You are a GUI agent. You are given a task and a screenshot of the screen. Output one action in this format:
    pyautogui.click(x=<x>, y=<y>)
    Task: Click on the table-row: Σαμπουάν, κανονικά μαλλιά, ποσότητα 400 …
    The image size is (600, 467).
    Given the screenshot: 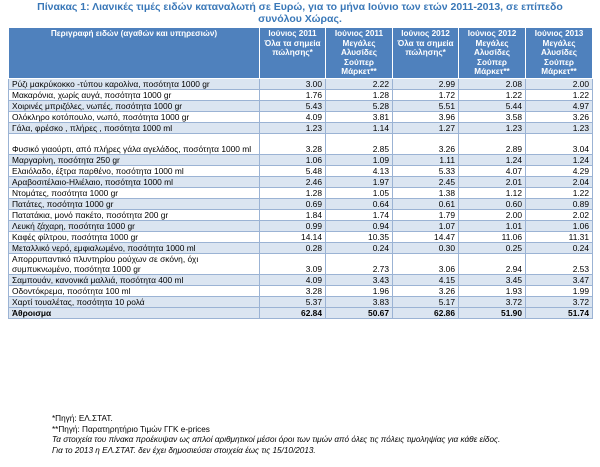 What is the action you would take?
    pyautogui.click(x=300, y=279)
    